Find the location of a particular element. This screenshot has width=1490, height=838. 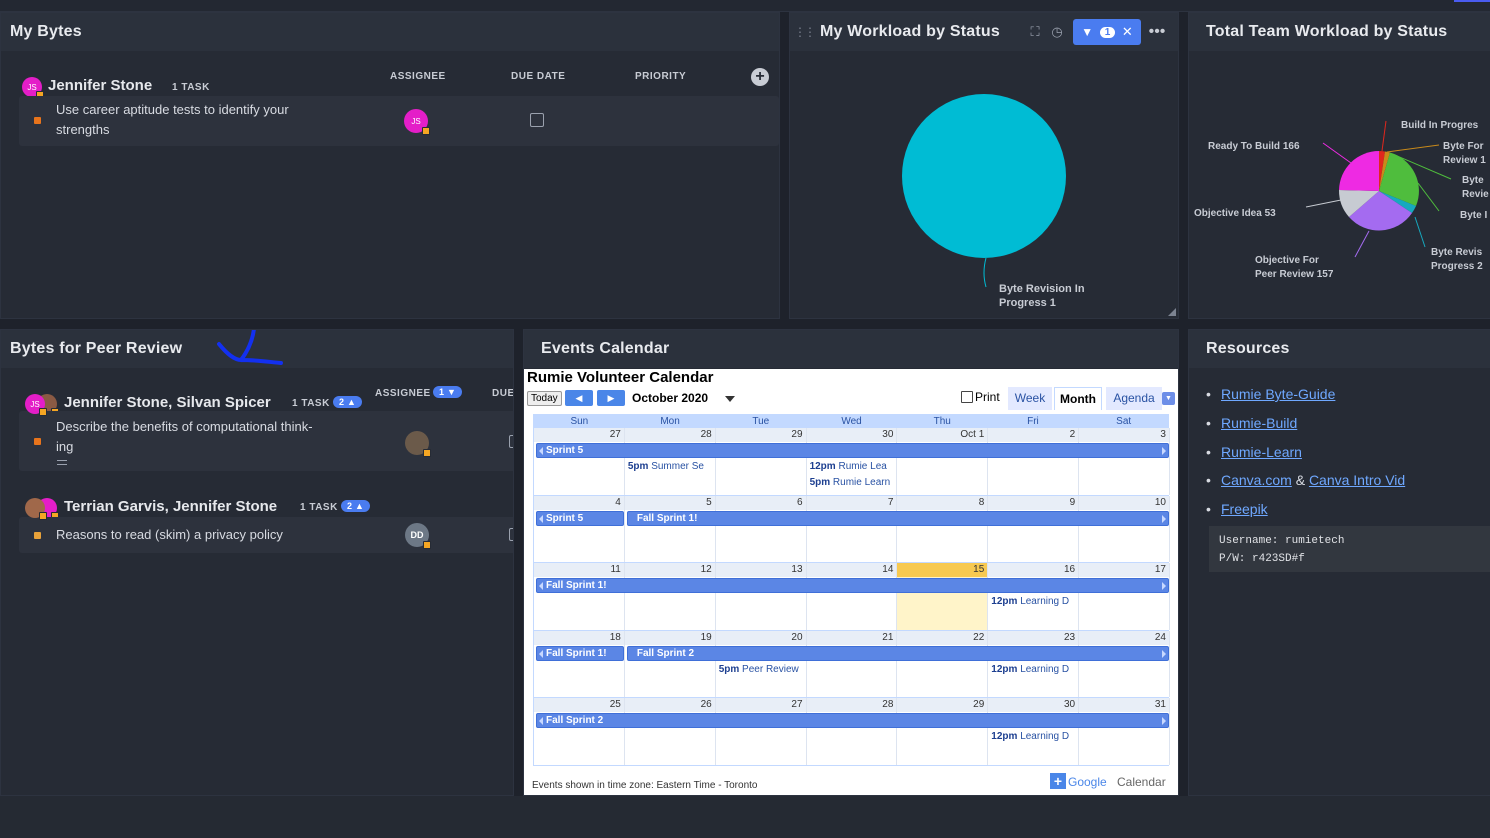

pie-slice-objective-peer is located at coordinates (1380, 211).